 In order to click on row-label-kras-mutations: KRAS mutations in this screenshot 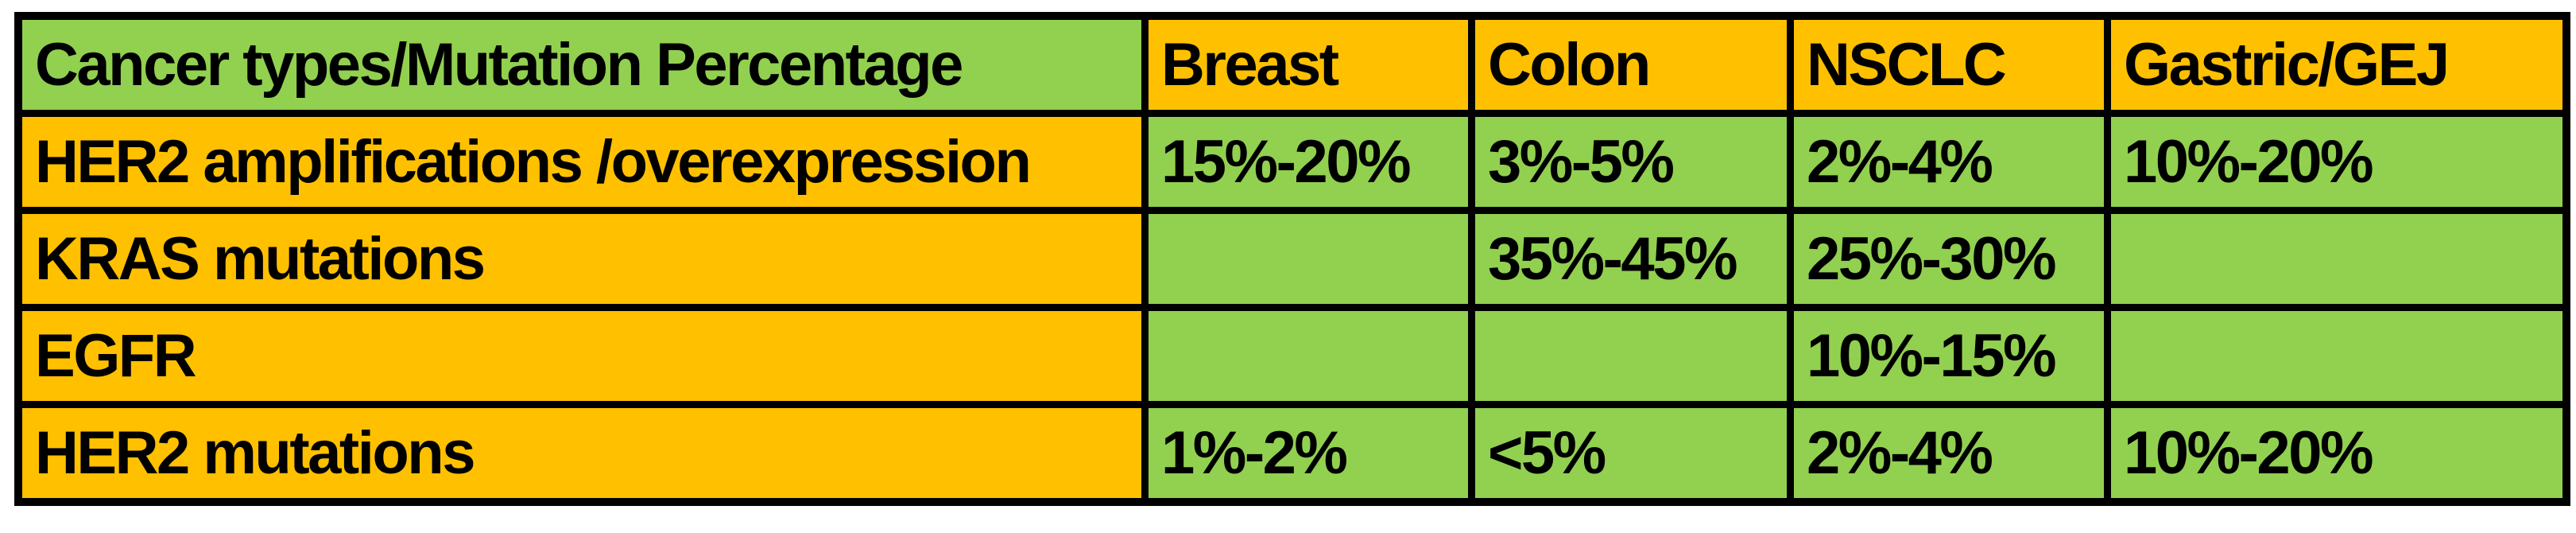, I will do `click(581, 259)`.